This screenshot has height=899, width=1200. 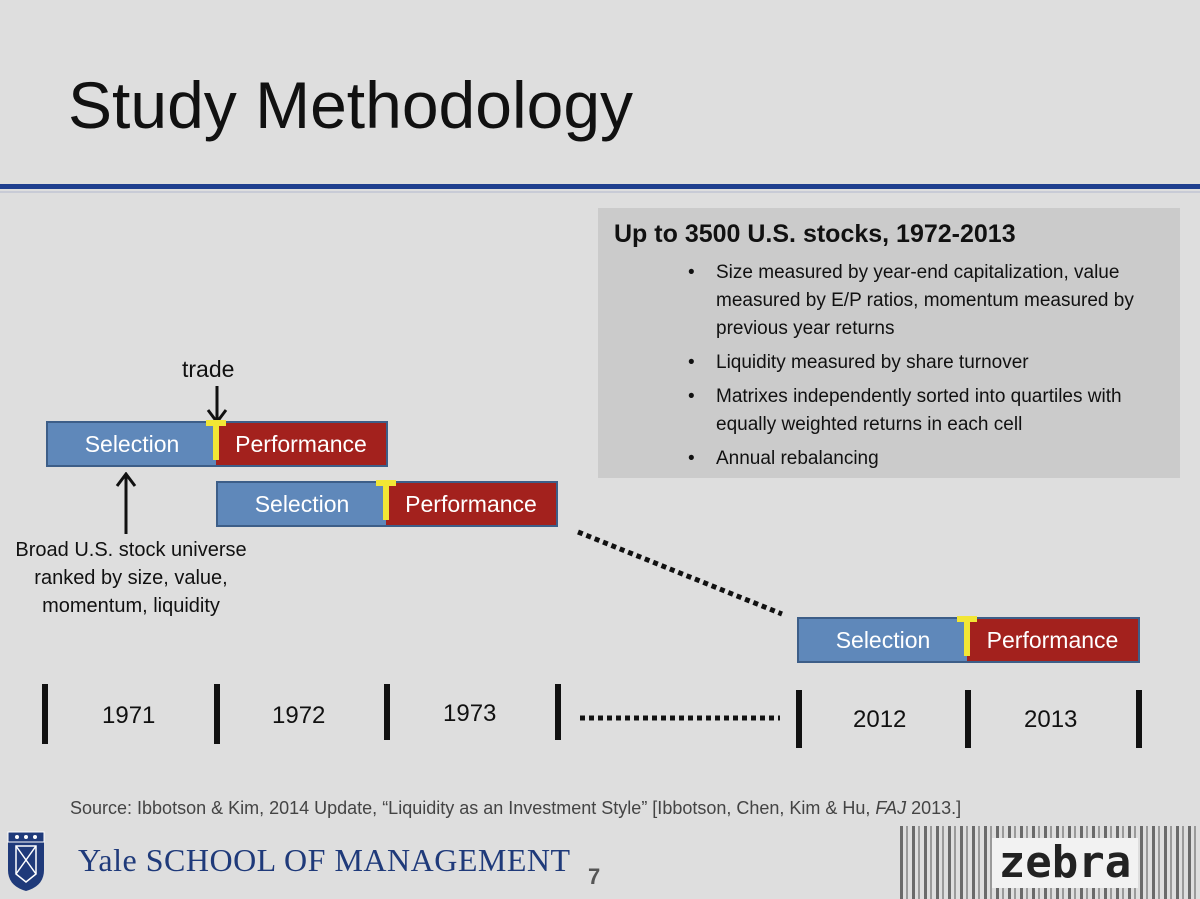 I want to click on year-label: 1971, so click(x=129, y=715).